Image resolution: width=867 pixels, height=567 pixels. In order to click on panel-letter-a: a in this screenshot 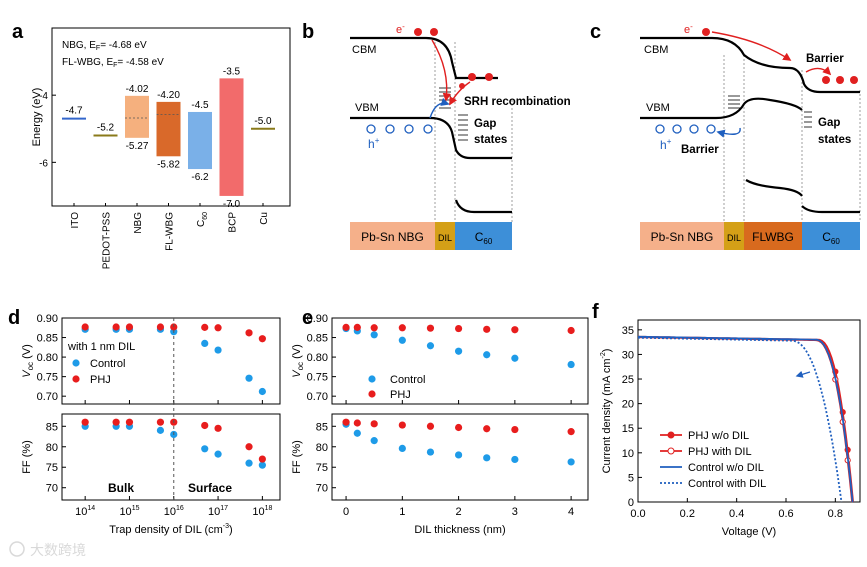, I will do `click(18, 32)`.